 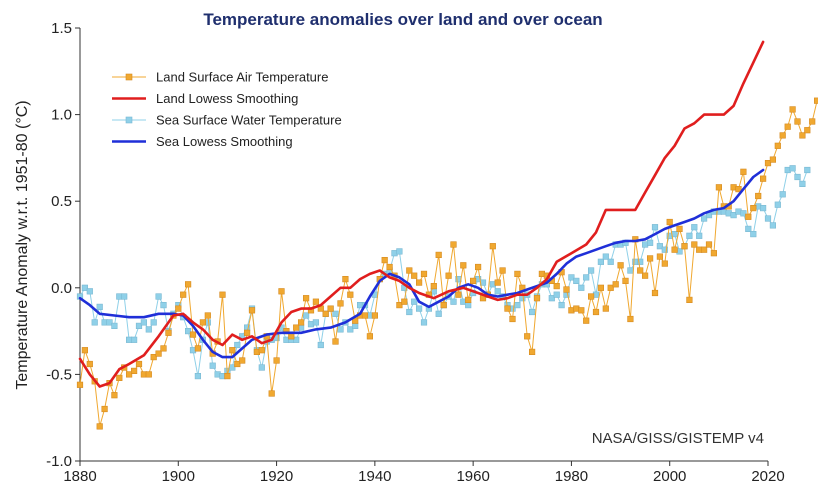 What do you see at coordinates (59, 374) in the screenshot?
I see `y-tick-label: -0.5` at bounding box center [59, 374].